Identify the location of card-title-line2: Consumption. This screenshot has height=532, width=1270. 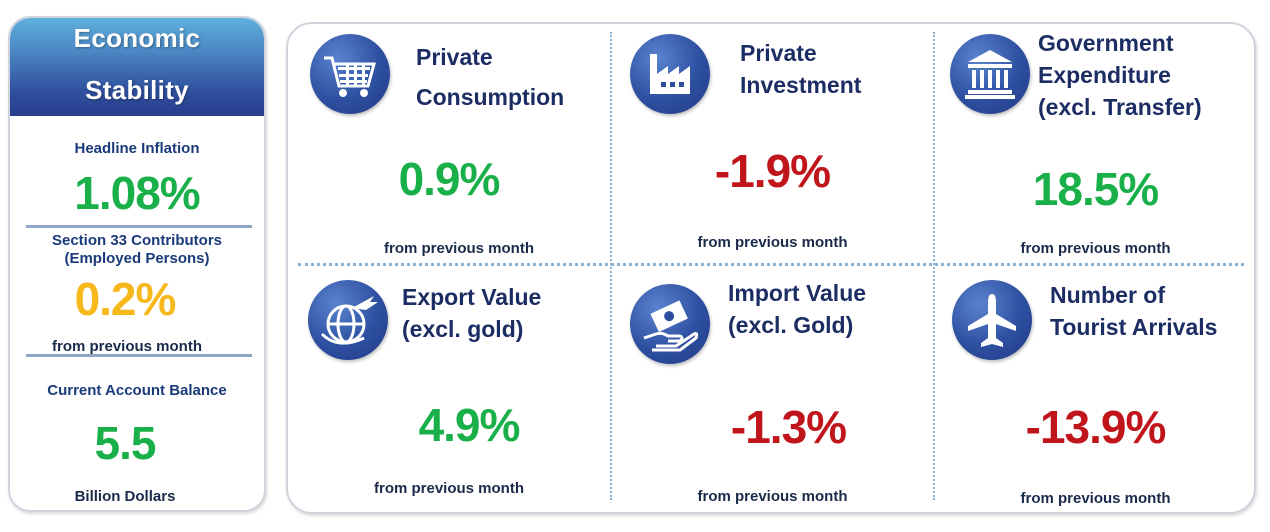
(490, 97).